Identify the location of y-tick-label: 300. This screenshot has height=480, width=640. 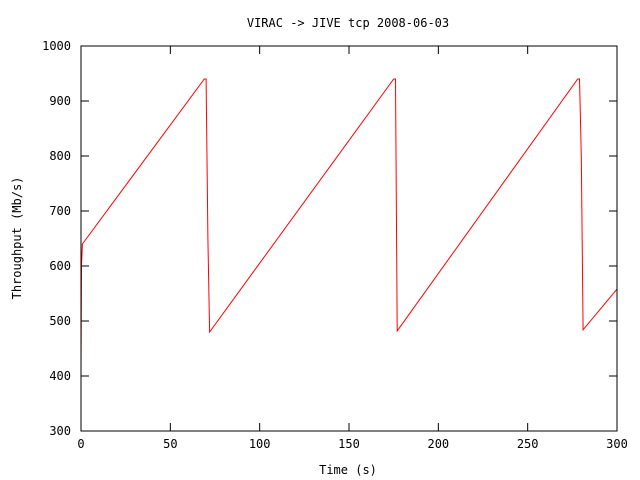
(60, 431).